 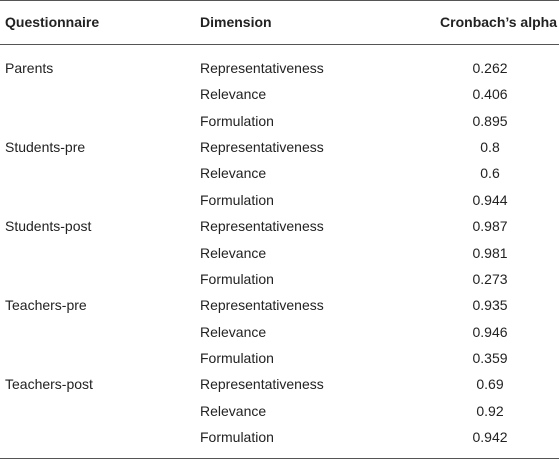 I want to click on questionnaire-cell: Students-post, so click(x=48, y=226).